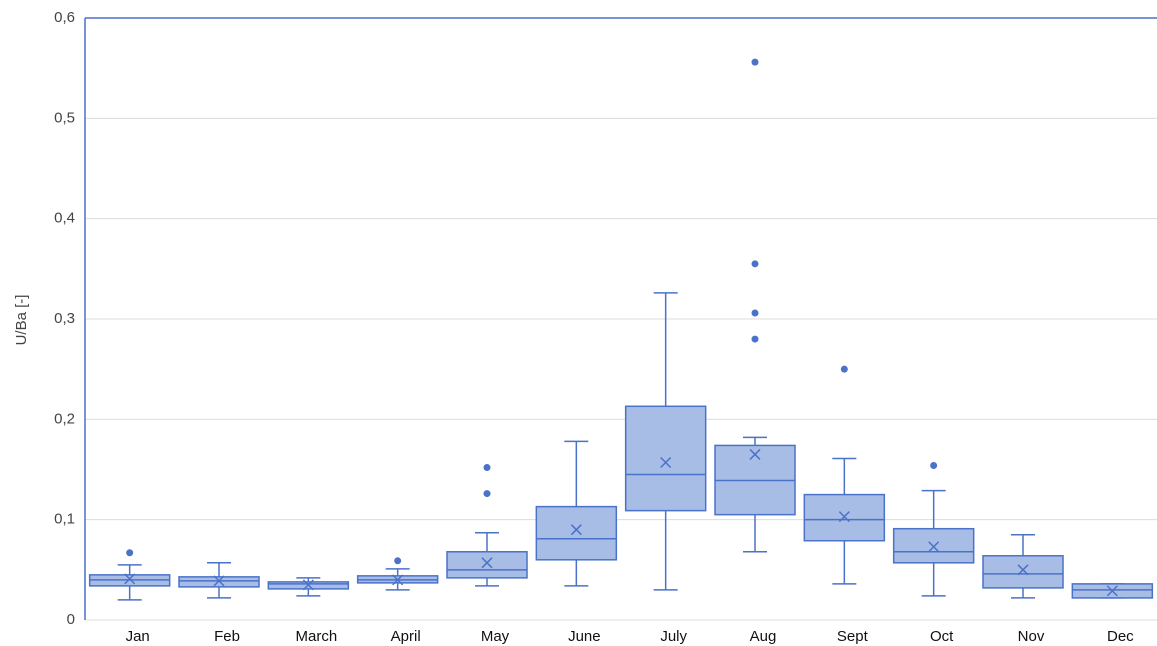 The image size is (1157, 646). I want to click on y-axis-label: U/Ba [-], so click(21, 320).